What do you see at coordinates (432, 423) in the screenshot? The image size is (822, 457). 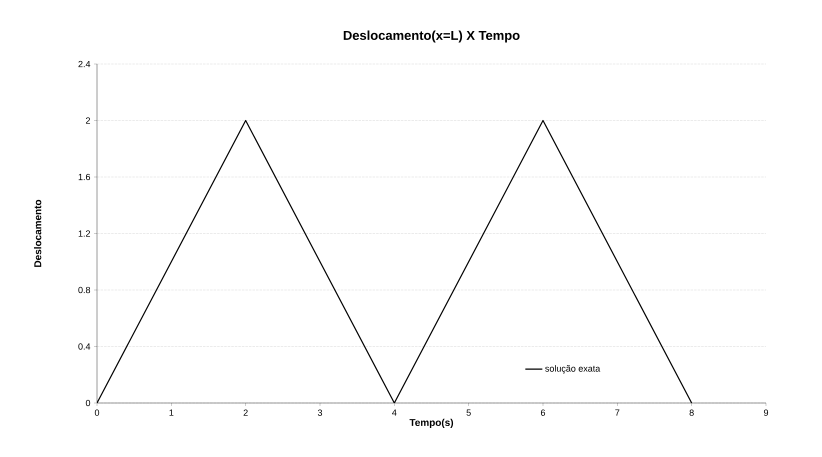 I see `x-axis-title: Tempo(s)` at bounding box center [432, 423].